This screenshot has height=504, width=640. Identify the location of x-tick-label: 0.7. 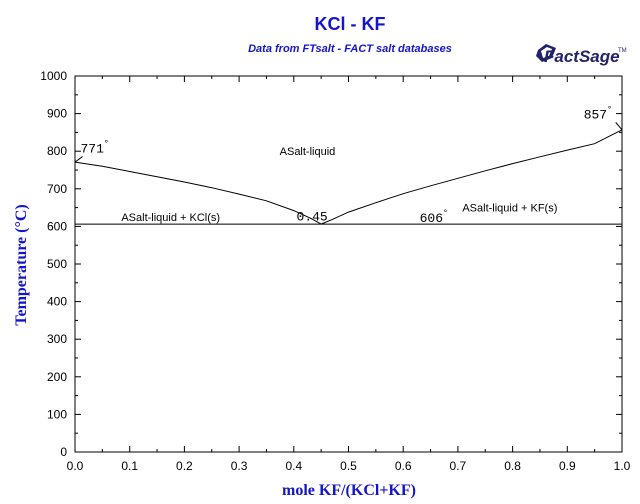
(458, 466).